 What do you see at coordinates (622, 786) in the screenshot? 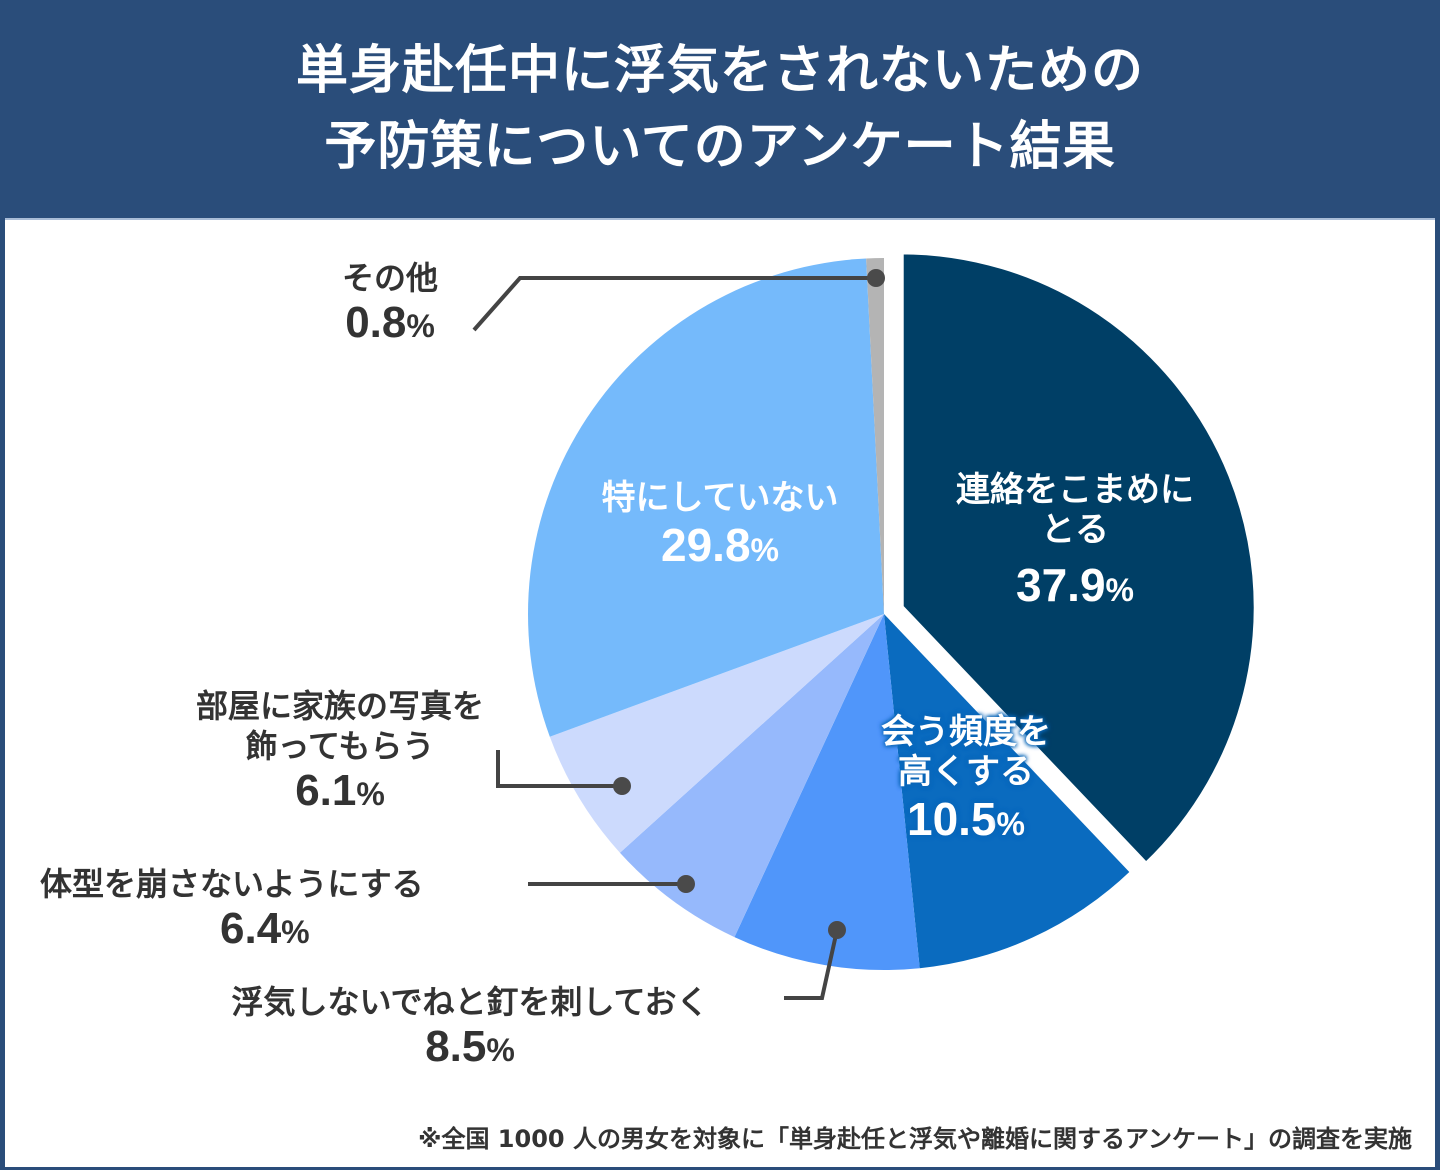
I see `leader-dot-shashin` at bounding box center [622, 786].